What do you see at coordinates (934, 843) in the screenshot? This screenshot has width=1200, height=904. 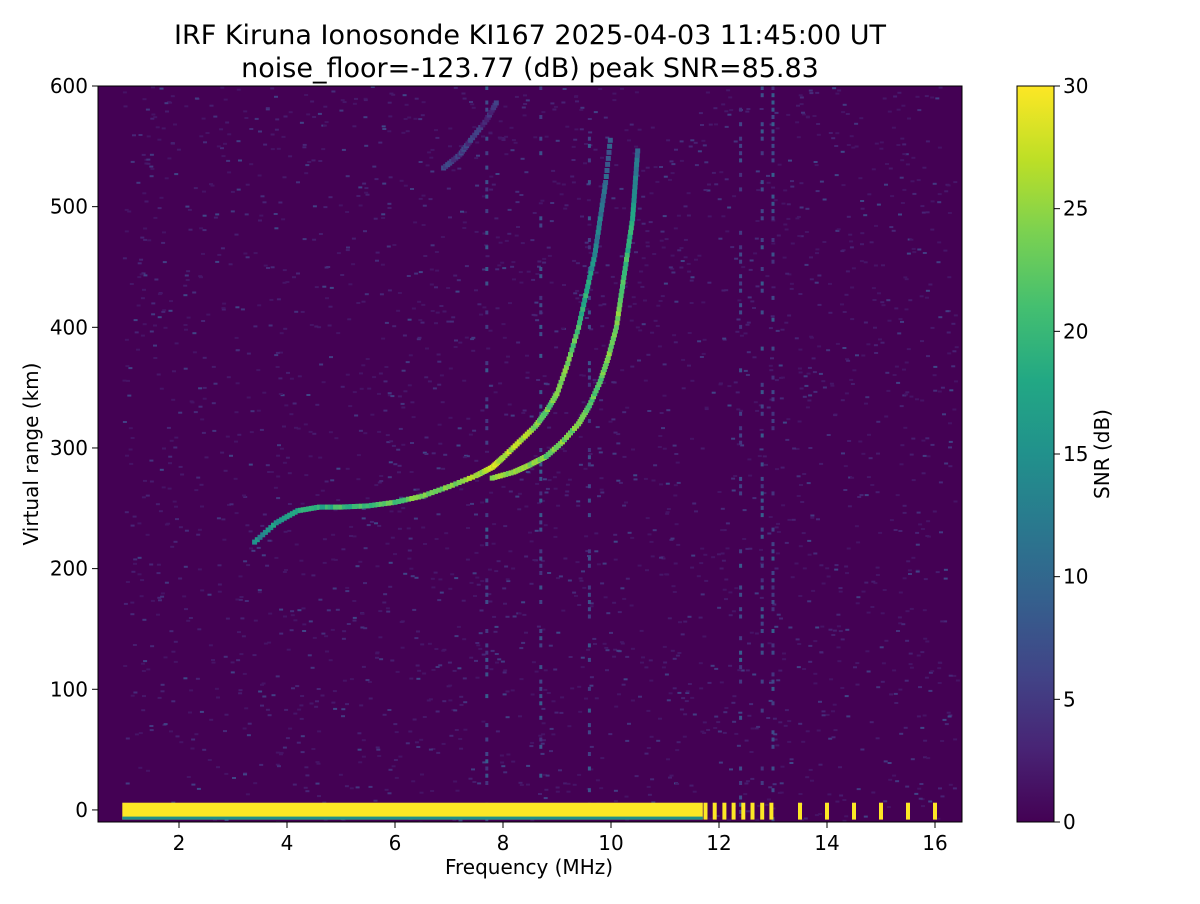 I see `x-tick-label: 16` at bounding box center [934, 843].